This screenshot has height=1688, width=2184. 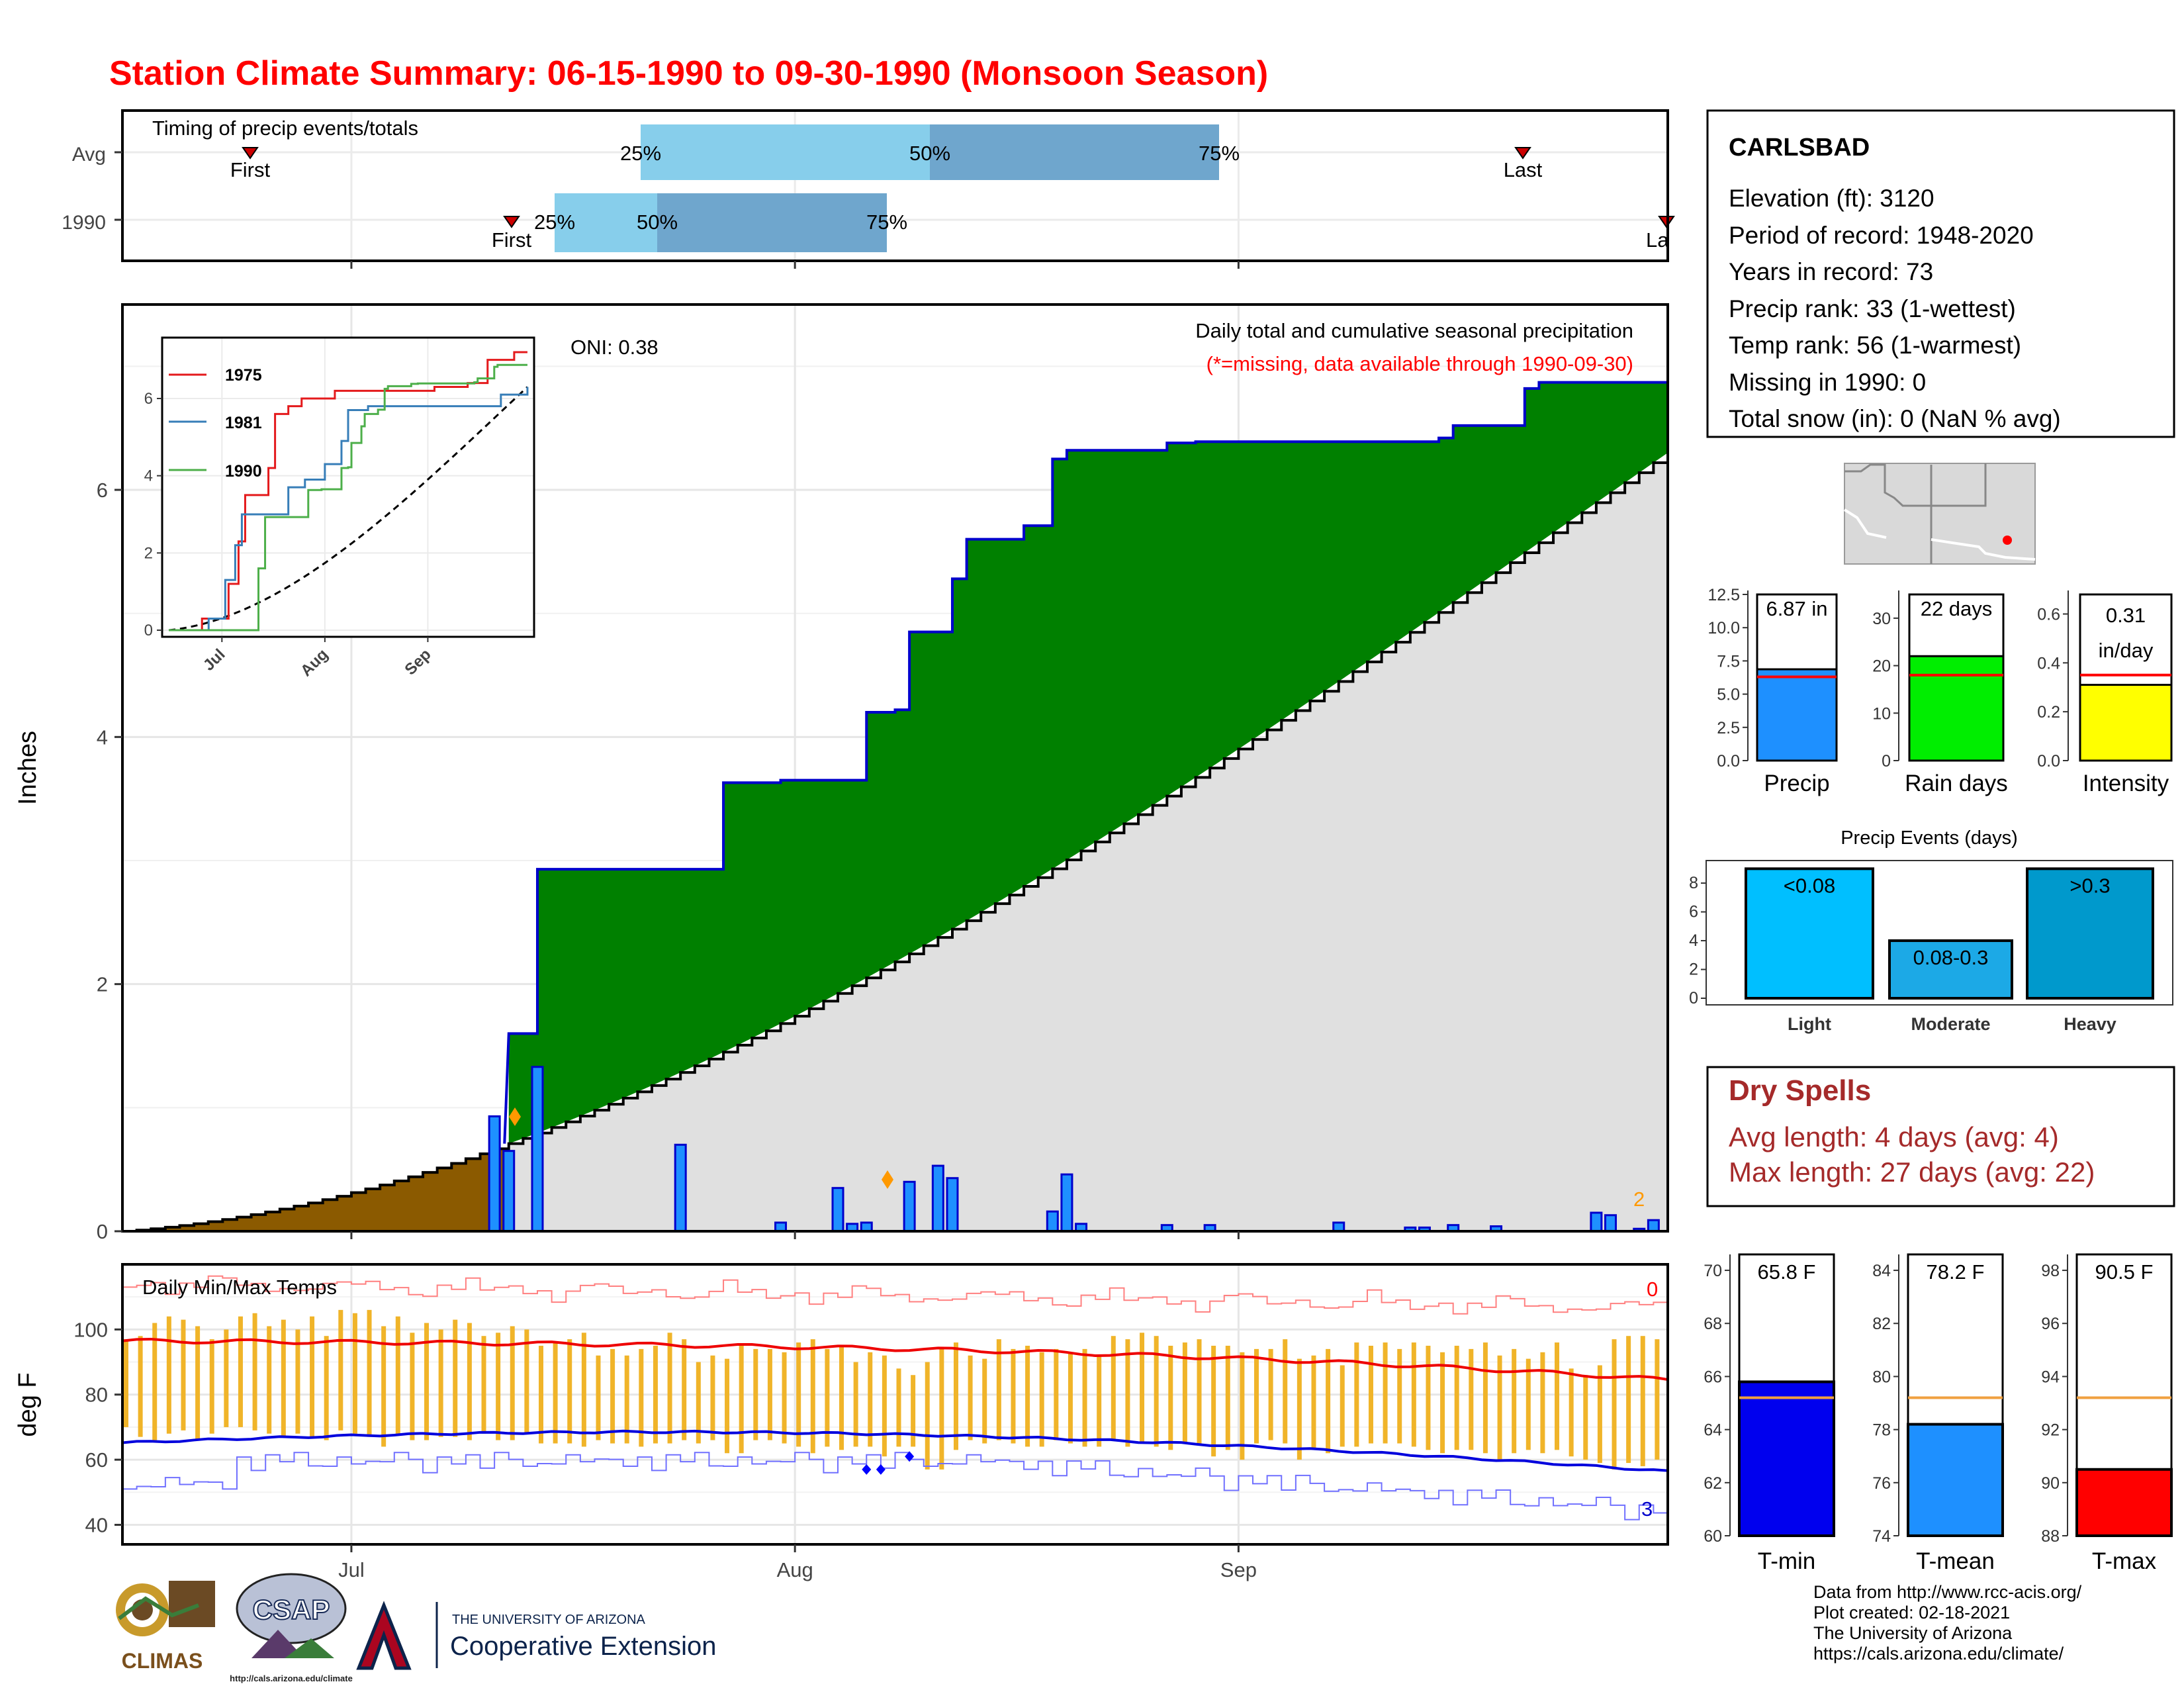 What do you see at coordinates (97, 1395) in the screenshot?
I see `temps-y-tick-label: 80` at bounding box center [97, 1395].